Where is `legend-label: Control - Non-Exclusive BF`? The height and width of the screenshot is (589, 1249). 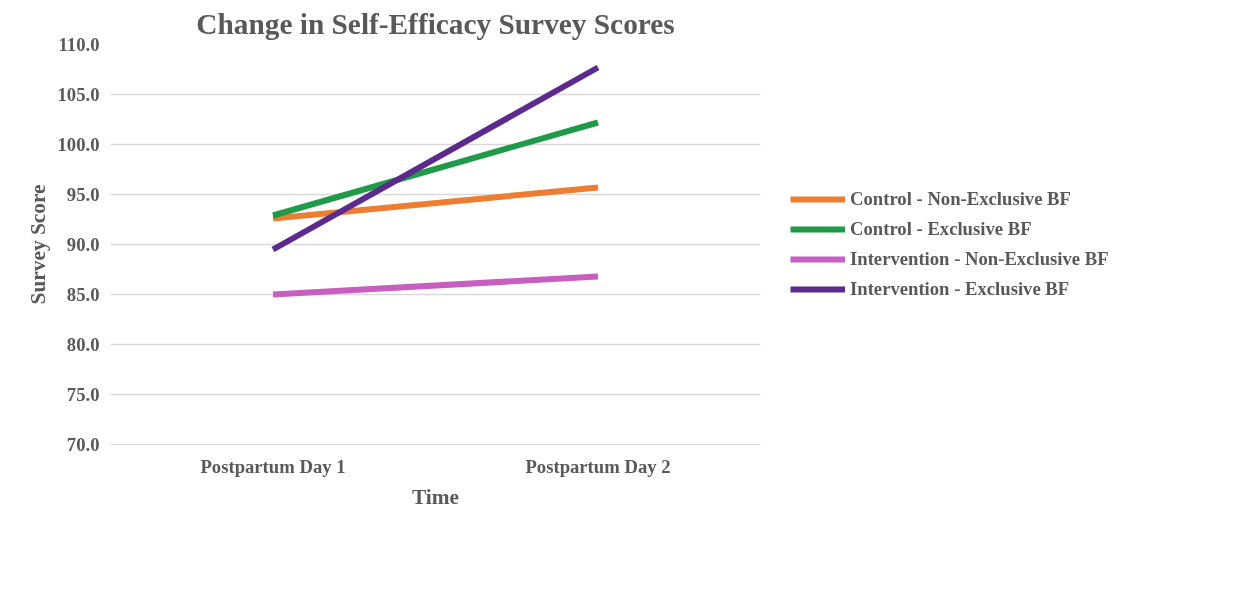 legend-label: Control - Non-Exclusive BF is located at coordinates (960, 199).